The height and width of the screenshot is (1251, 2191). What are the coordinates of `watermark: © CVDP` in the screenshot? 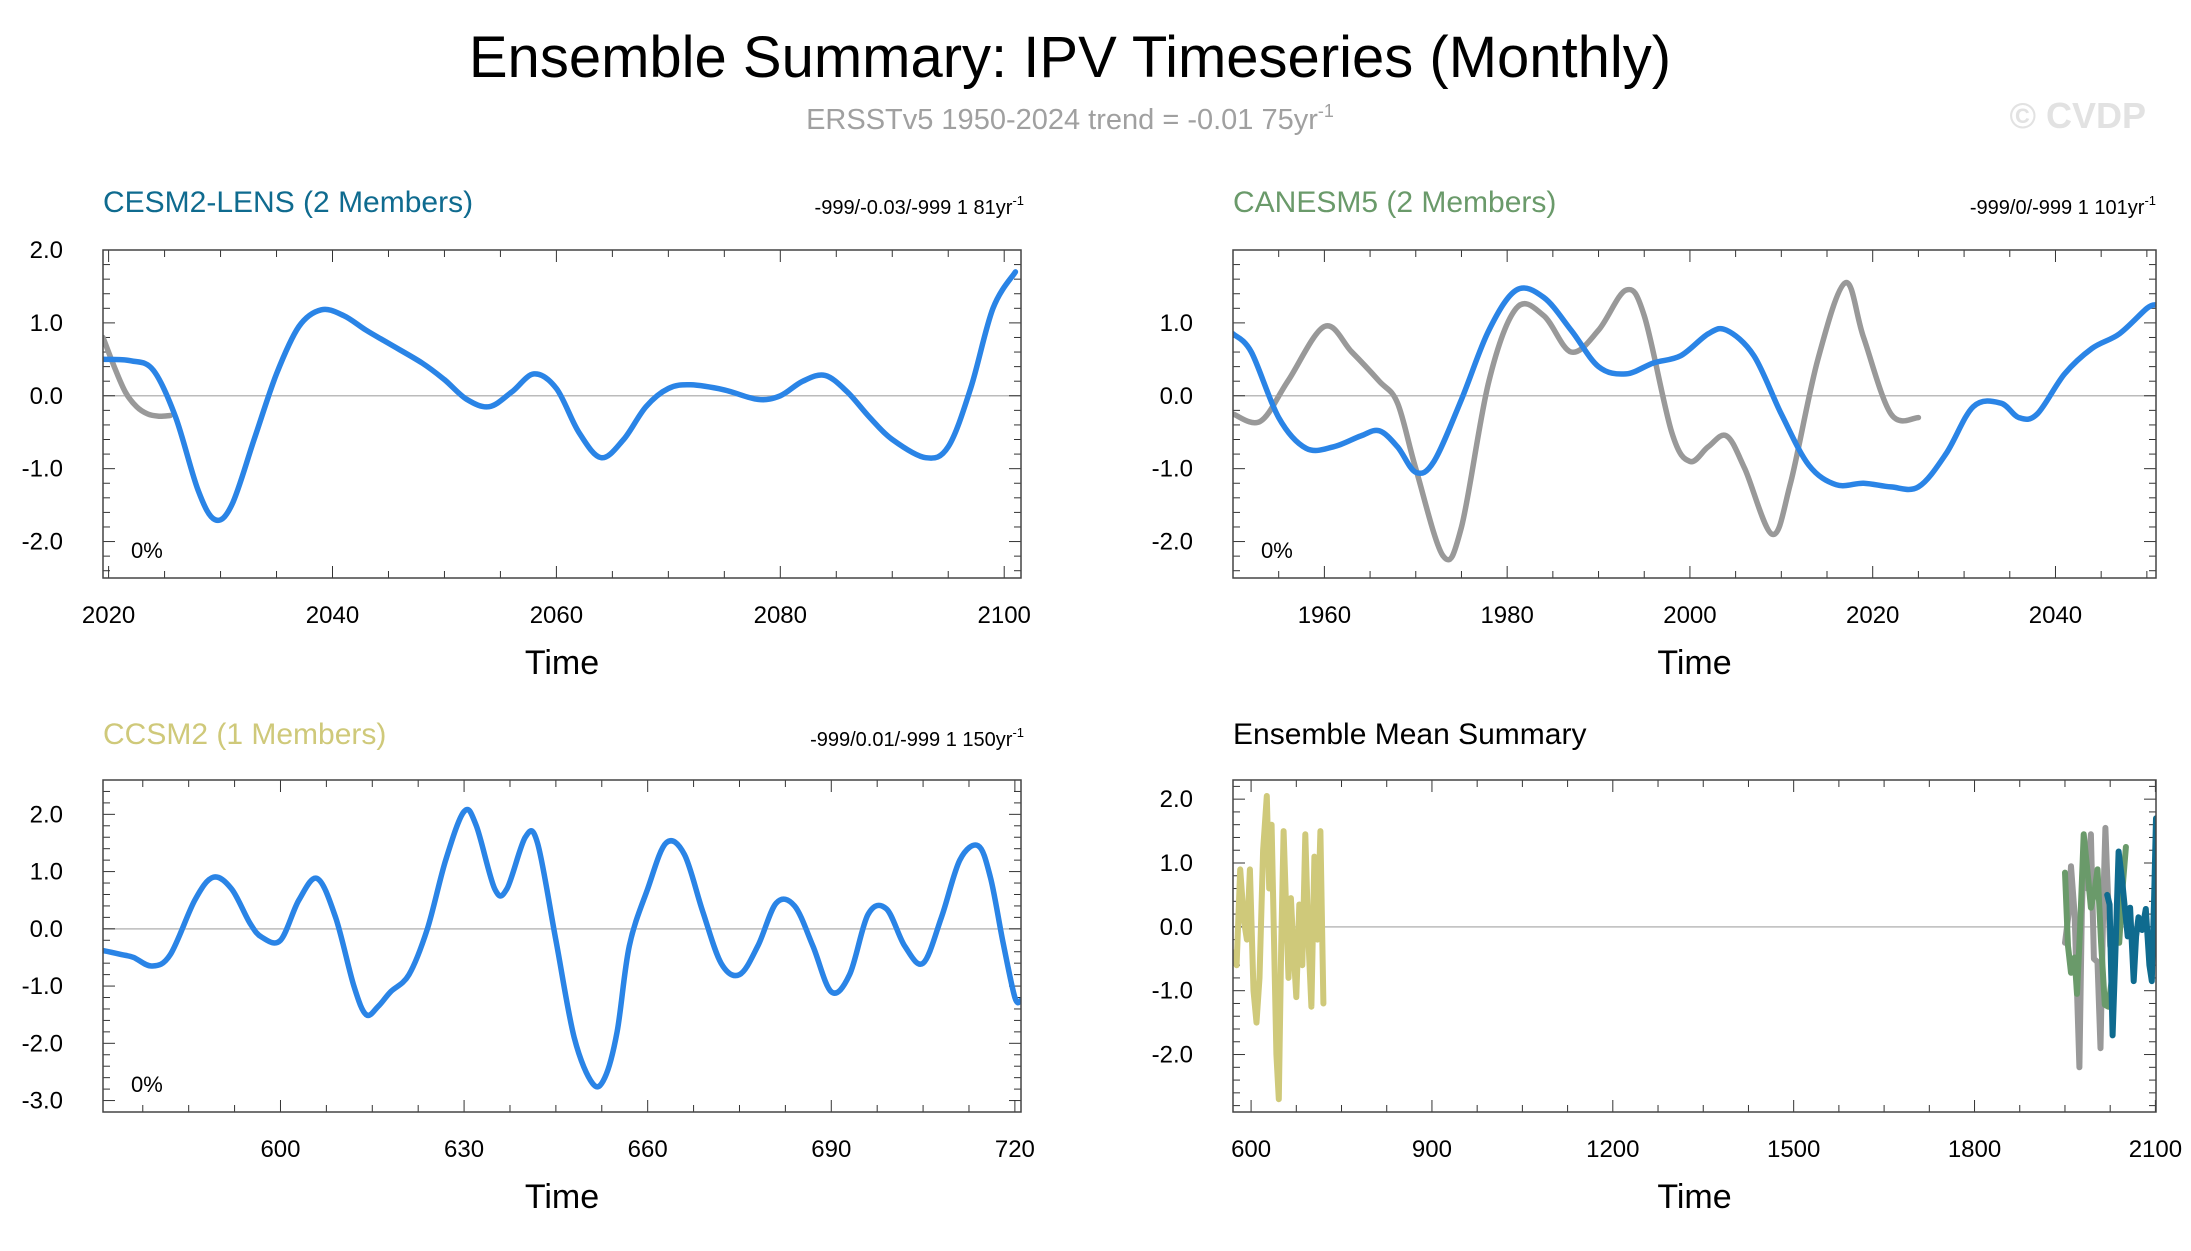 It's located at (2077, 115).